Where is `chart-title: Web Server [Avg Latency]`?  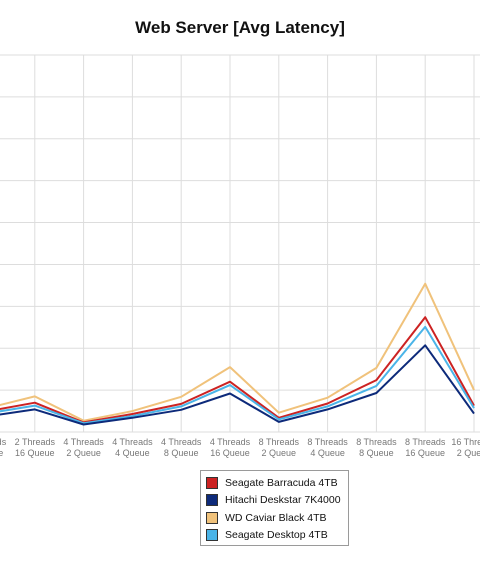 chart-title: Web Server [Avg Latency] is located at coordinates (240, 27).